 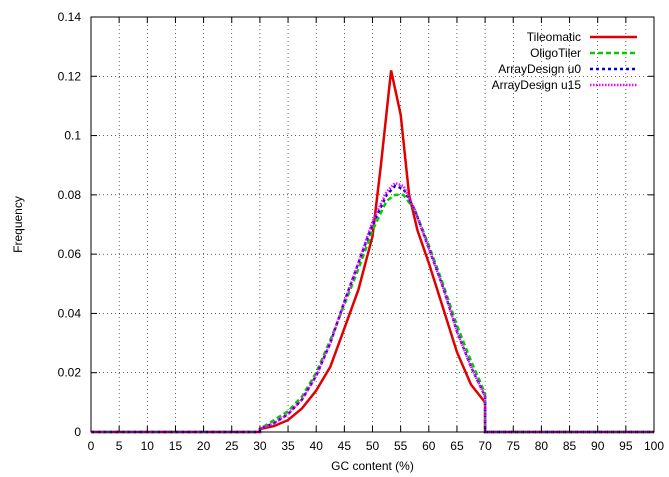 I want to click on legend-label: ArrayDesign u15, so click(x=537, y=85).